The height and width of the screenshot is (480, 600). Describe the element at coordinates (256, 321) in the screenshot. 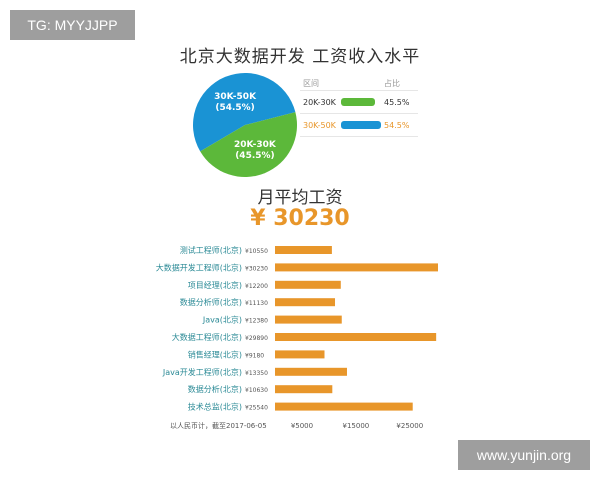

I see `bar-value-label: ¥12380` at that location.